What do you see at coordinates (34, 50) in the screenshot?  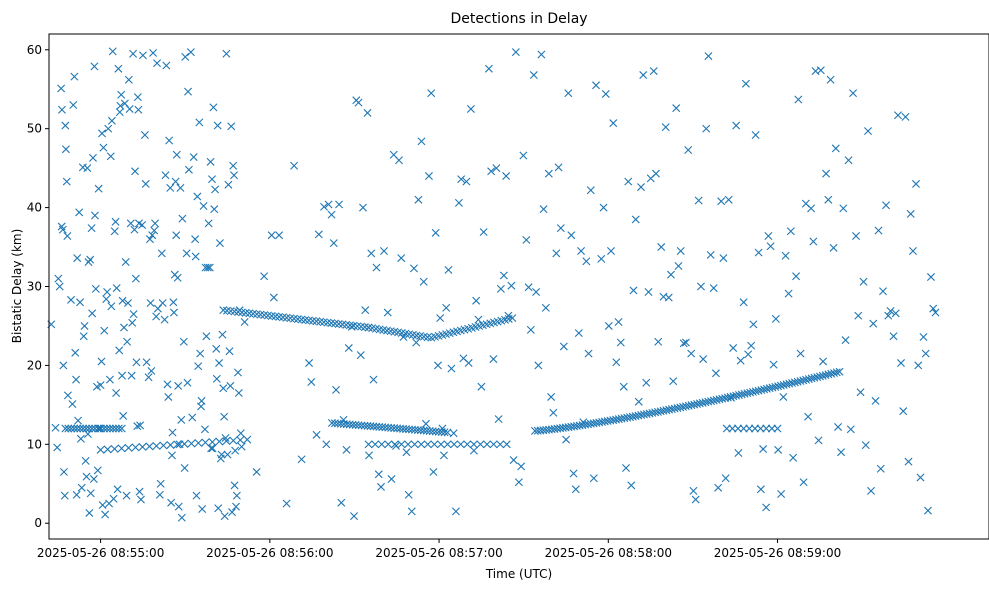 I see `y-tick-label: 60` at bounding box center [34, 50].